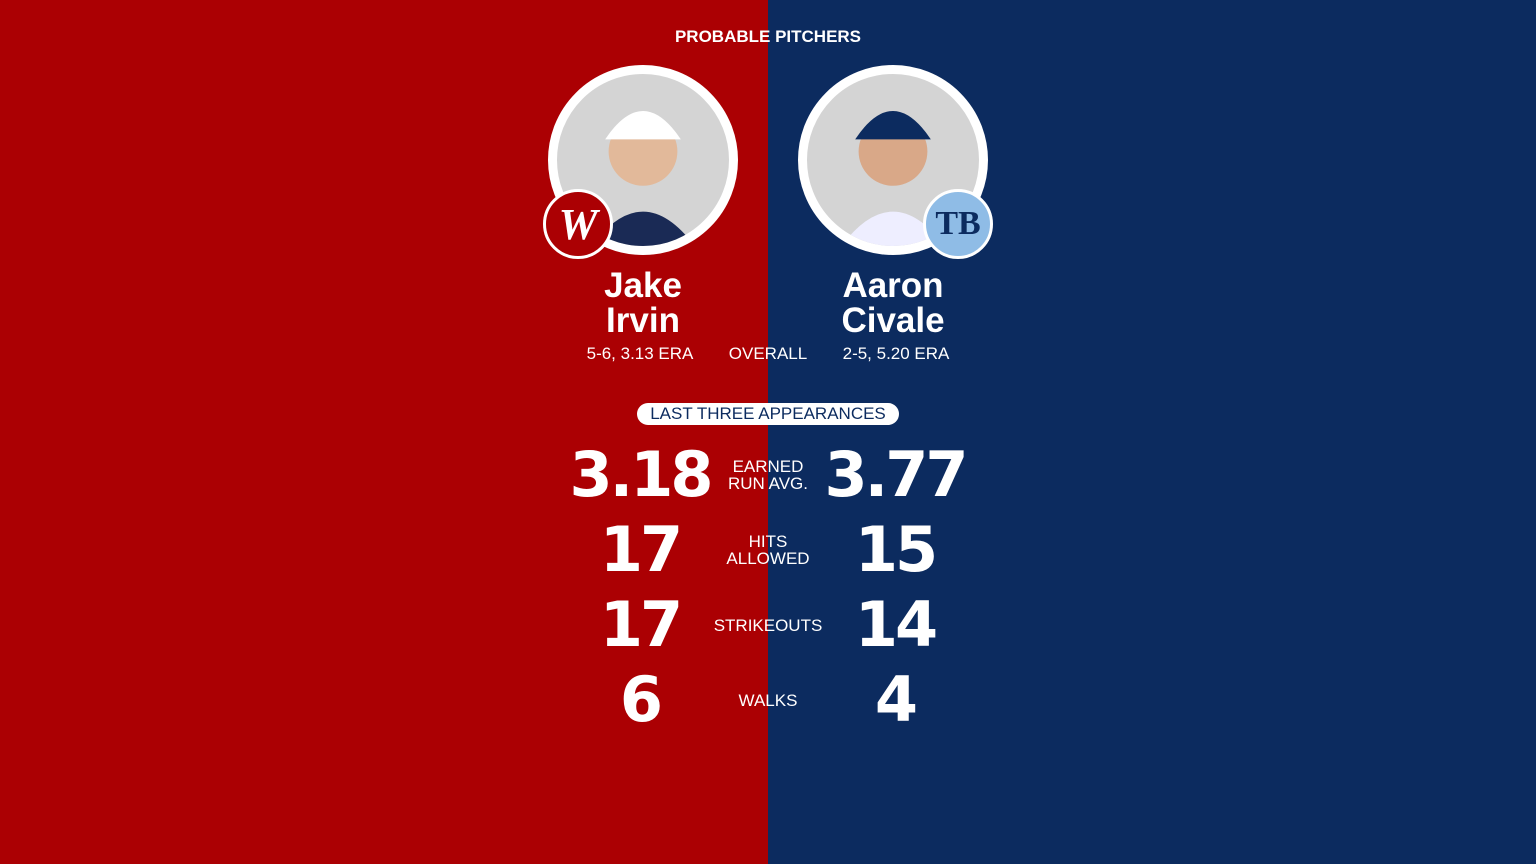 The width and height of the screenshot is (1536, 864). What do you see at coordinates (768, 558) in the screenshot?
I see `stat-label-line: ALLOWED` at bounding box center [768, 558].